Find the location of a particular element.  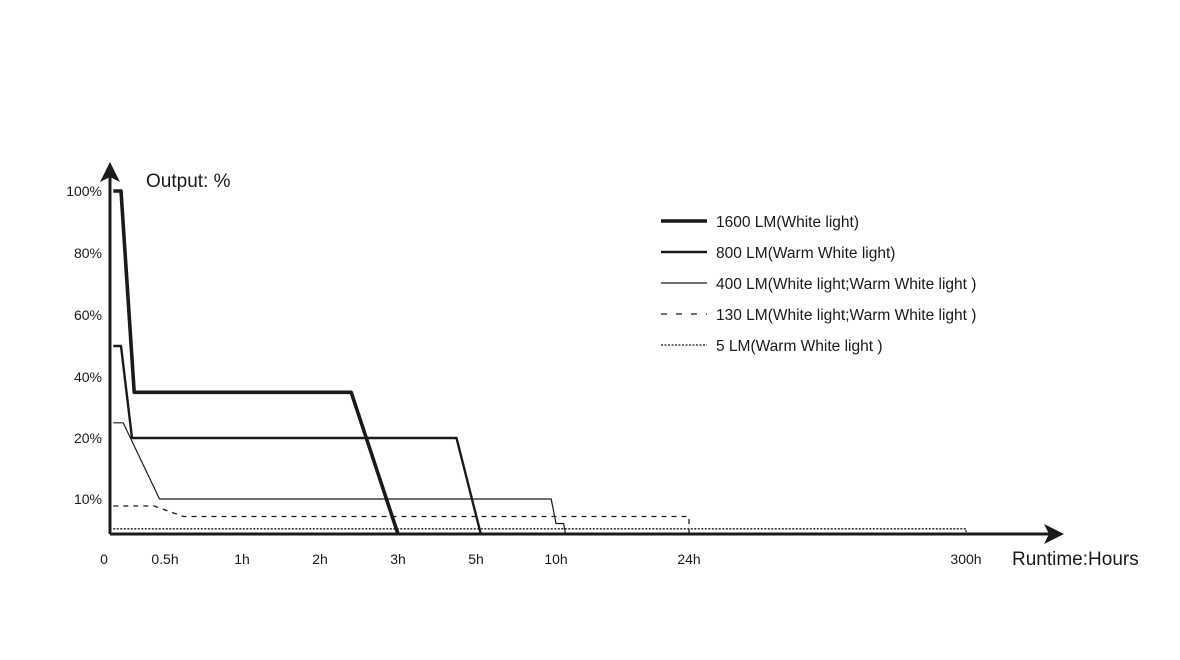

legend-label: 800 LM(Warm White light) is located at coordinates (805, 253).